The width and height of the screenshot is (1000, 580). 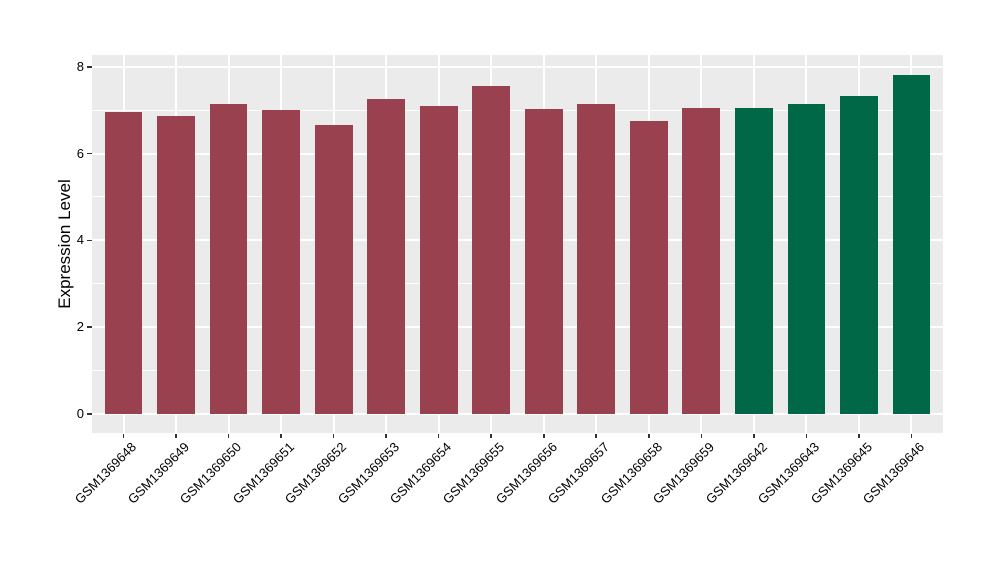 I want to click on bar-GSM1369659, so click(x=701, y=260).